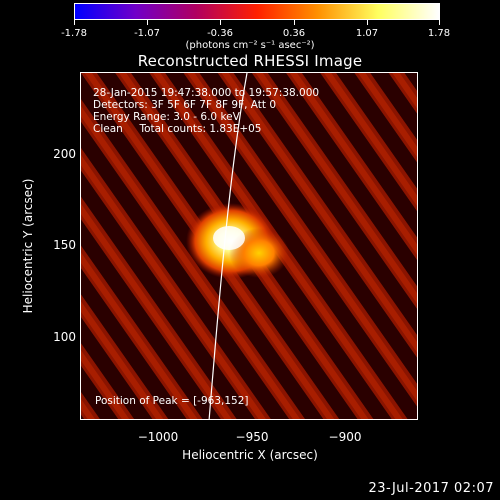 The height and width of the screenshot is (500, 500). I want to click on info-detectors: Detectors: 3F 5F 6F 7F 8F 9F, Att 0, so click(185, 105).